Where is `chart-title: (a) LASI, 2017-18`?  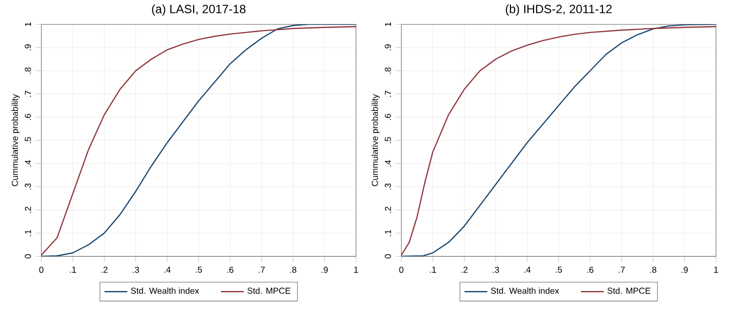 chart-title: (a) LASI, 2017-18 is located at coordinates (199, 10).